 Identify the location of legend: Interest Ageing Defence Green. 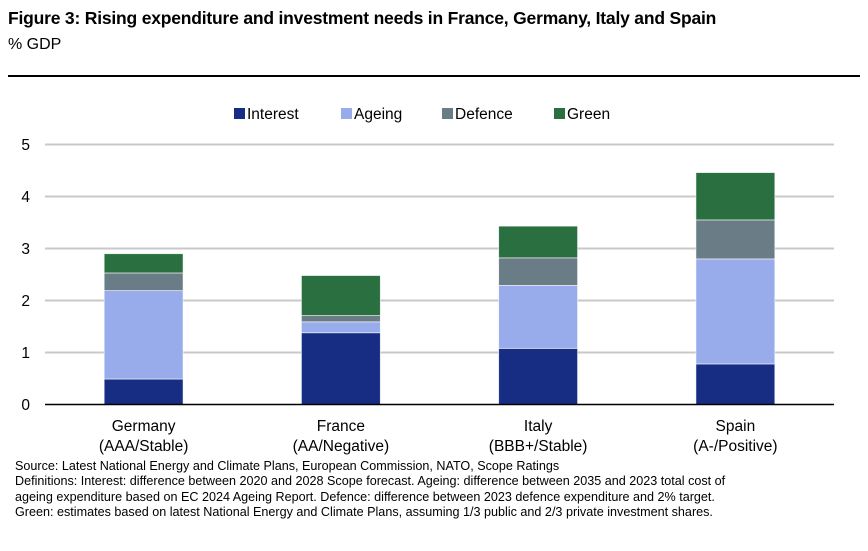
(422, 114).